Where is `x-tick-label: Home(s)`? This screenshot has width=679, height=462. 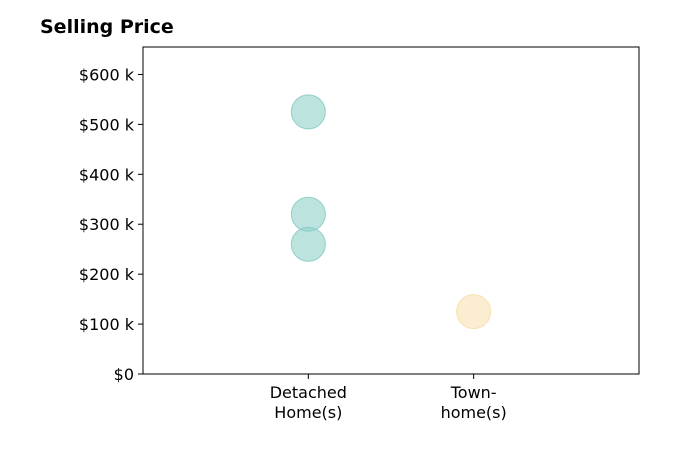 x-tick-label: Home(s) is located at coordinates (308, 412).